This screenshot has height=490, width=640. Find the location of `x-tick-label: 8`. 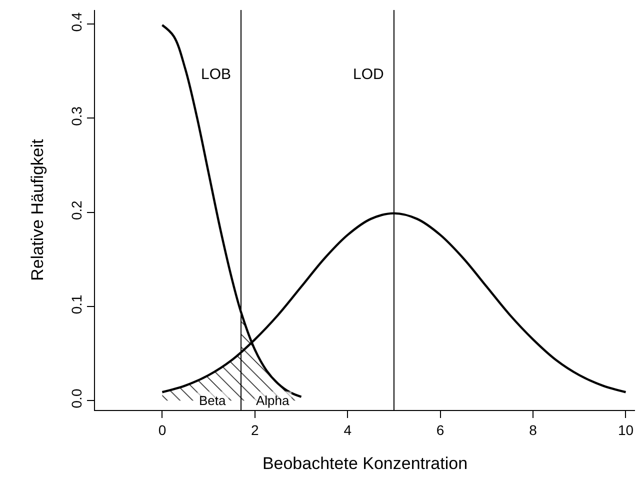

x-tick-label: 8 is located at coordinates (533, 430).